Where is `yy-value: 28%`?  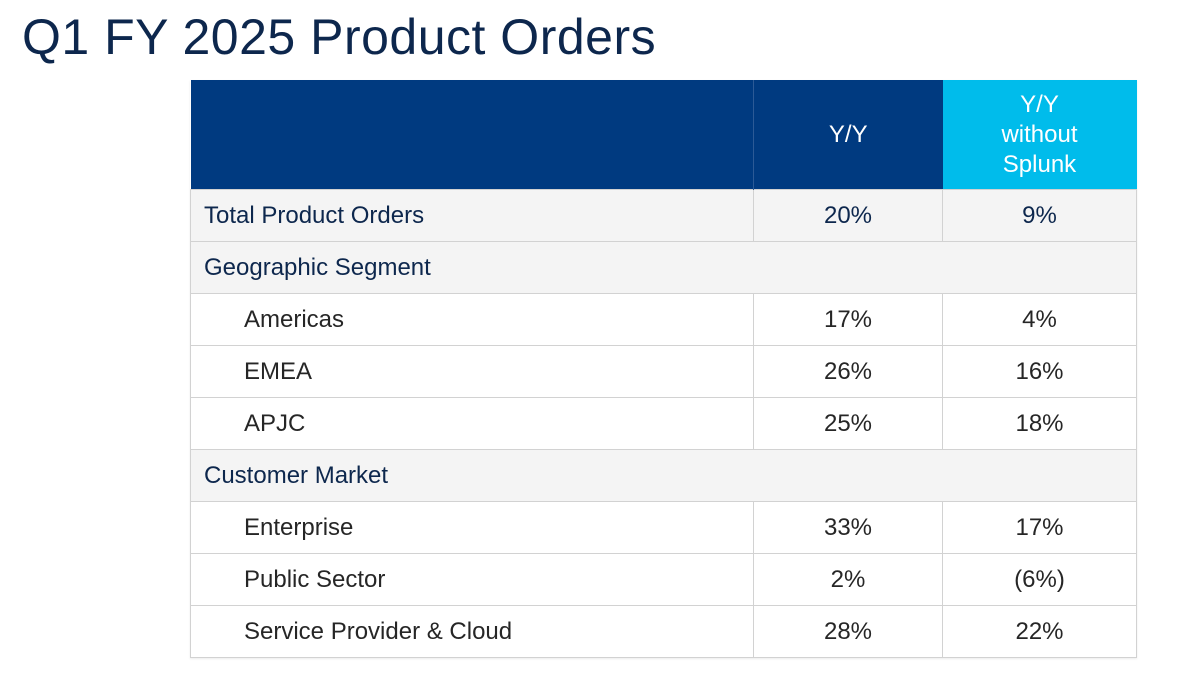
yy-value: 28% is located at coordinates (848, 631).